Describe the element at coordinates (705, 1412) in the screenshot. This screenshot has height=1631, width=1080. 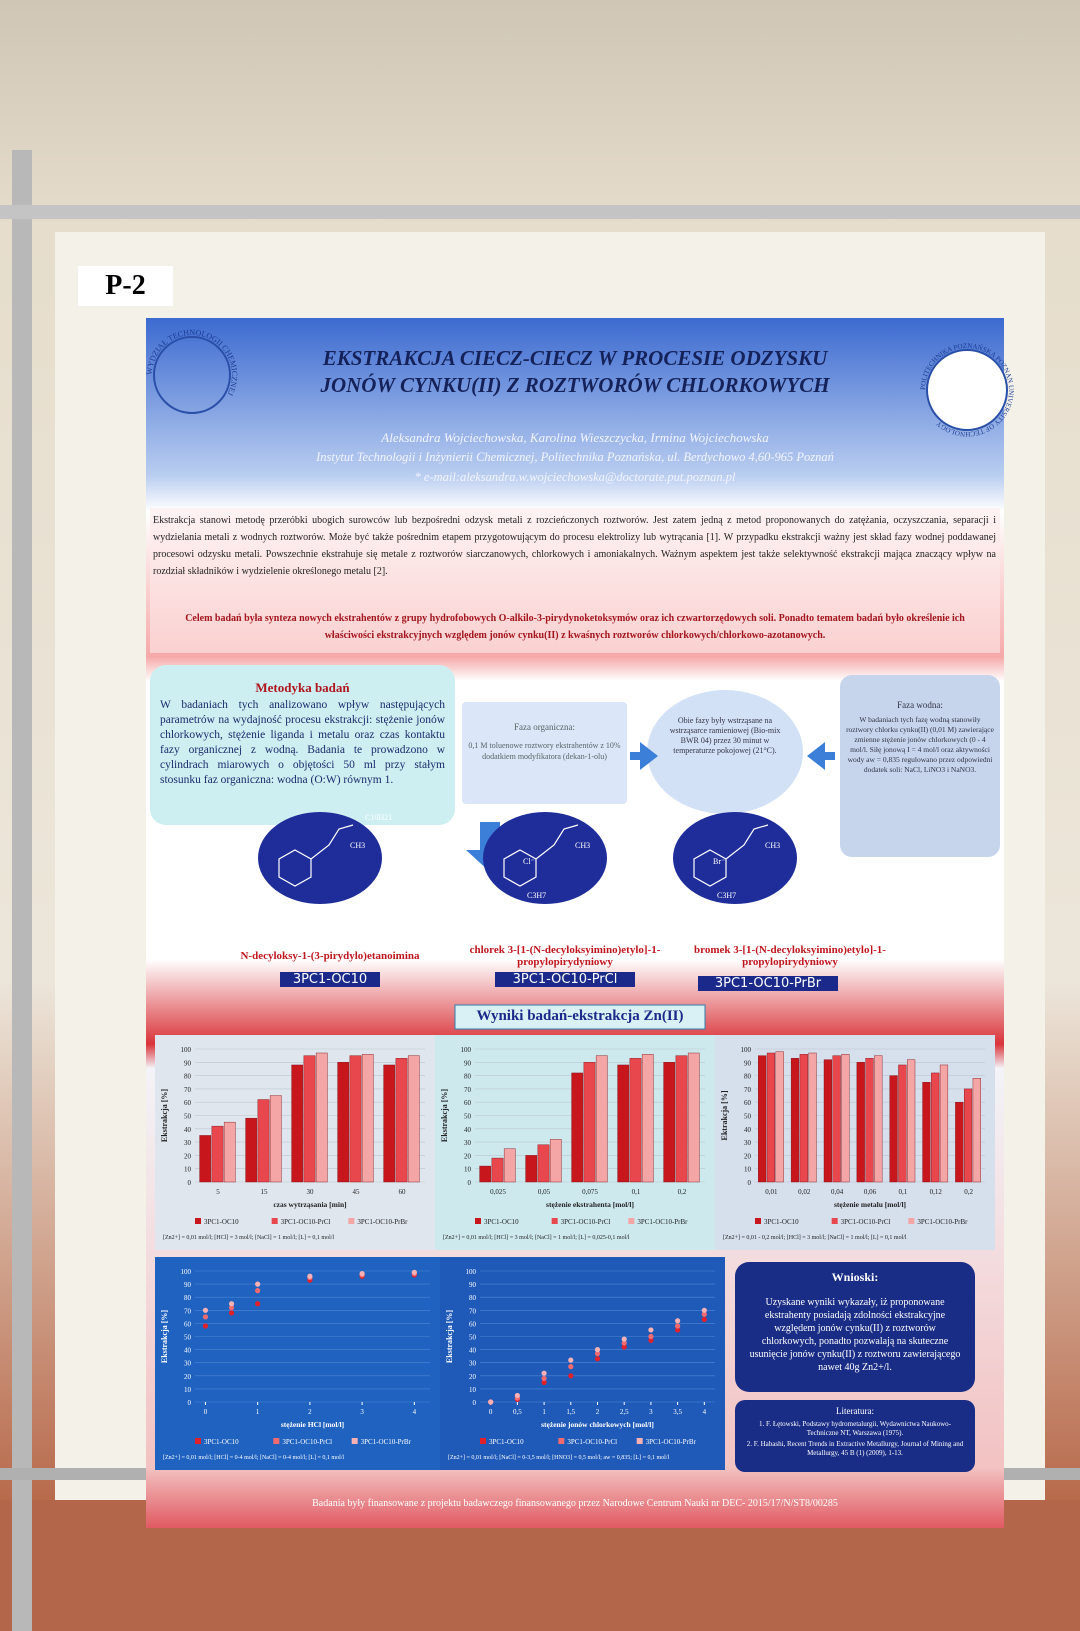
I see `x-tick-label: 4` at that location.